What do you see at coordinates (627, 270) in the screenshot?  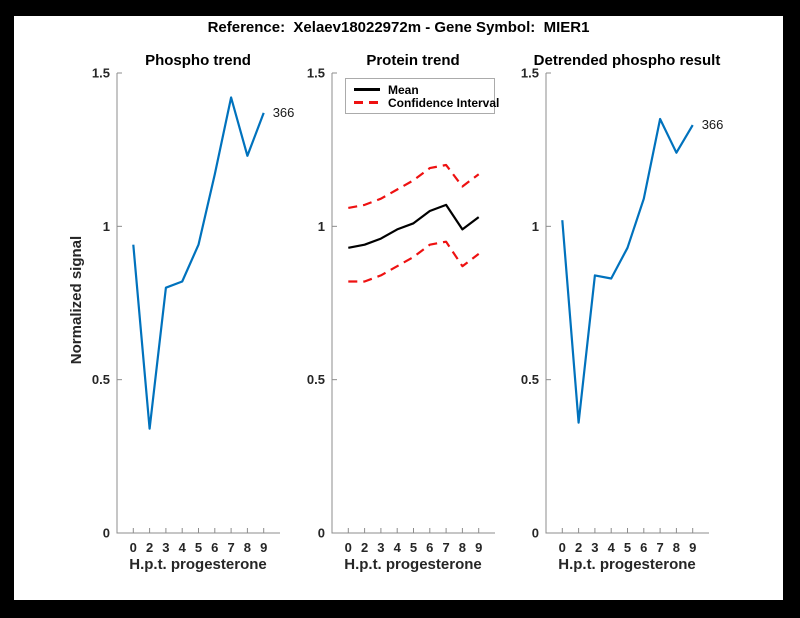 I see `detrended-366-line` at bounding box center [627, 270].